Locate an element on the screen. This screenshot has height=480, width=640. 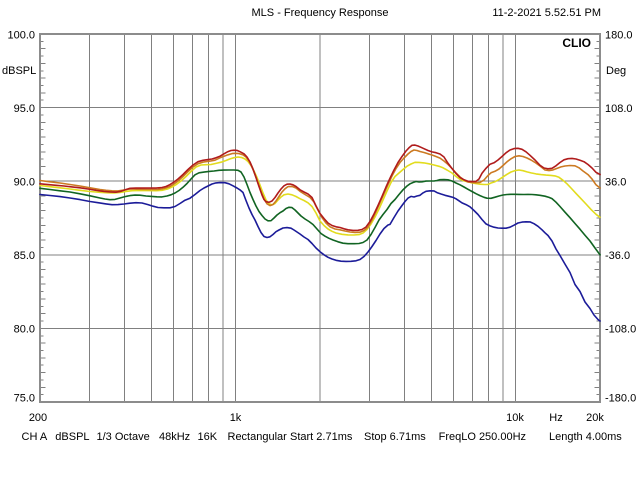
svg-text: Rectangular is located at coordinates (258, 437).